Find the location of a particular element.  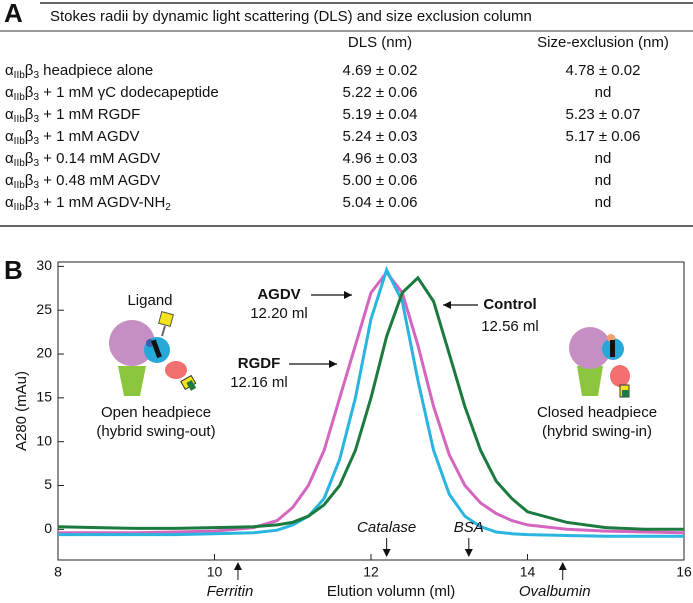

row-label-part: + 0.14 mM AGDV is located at coordinates (99, 158).